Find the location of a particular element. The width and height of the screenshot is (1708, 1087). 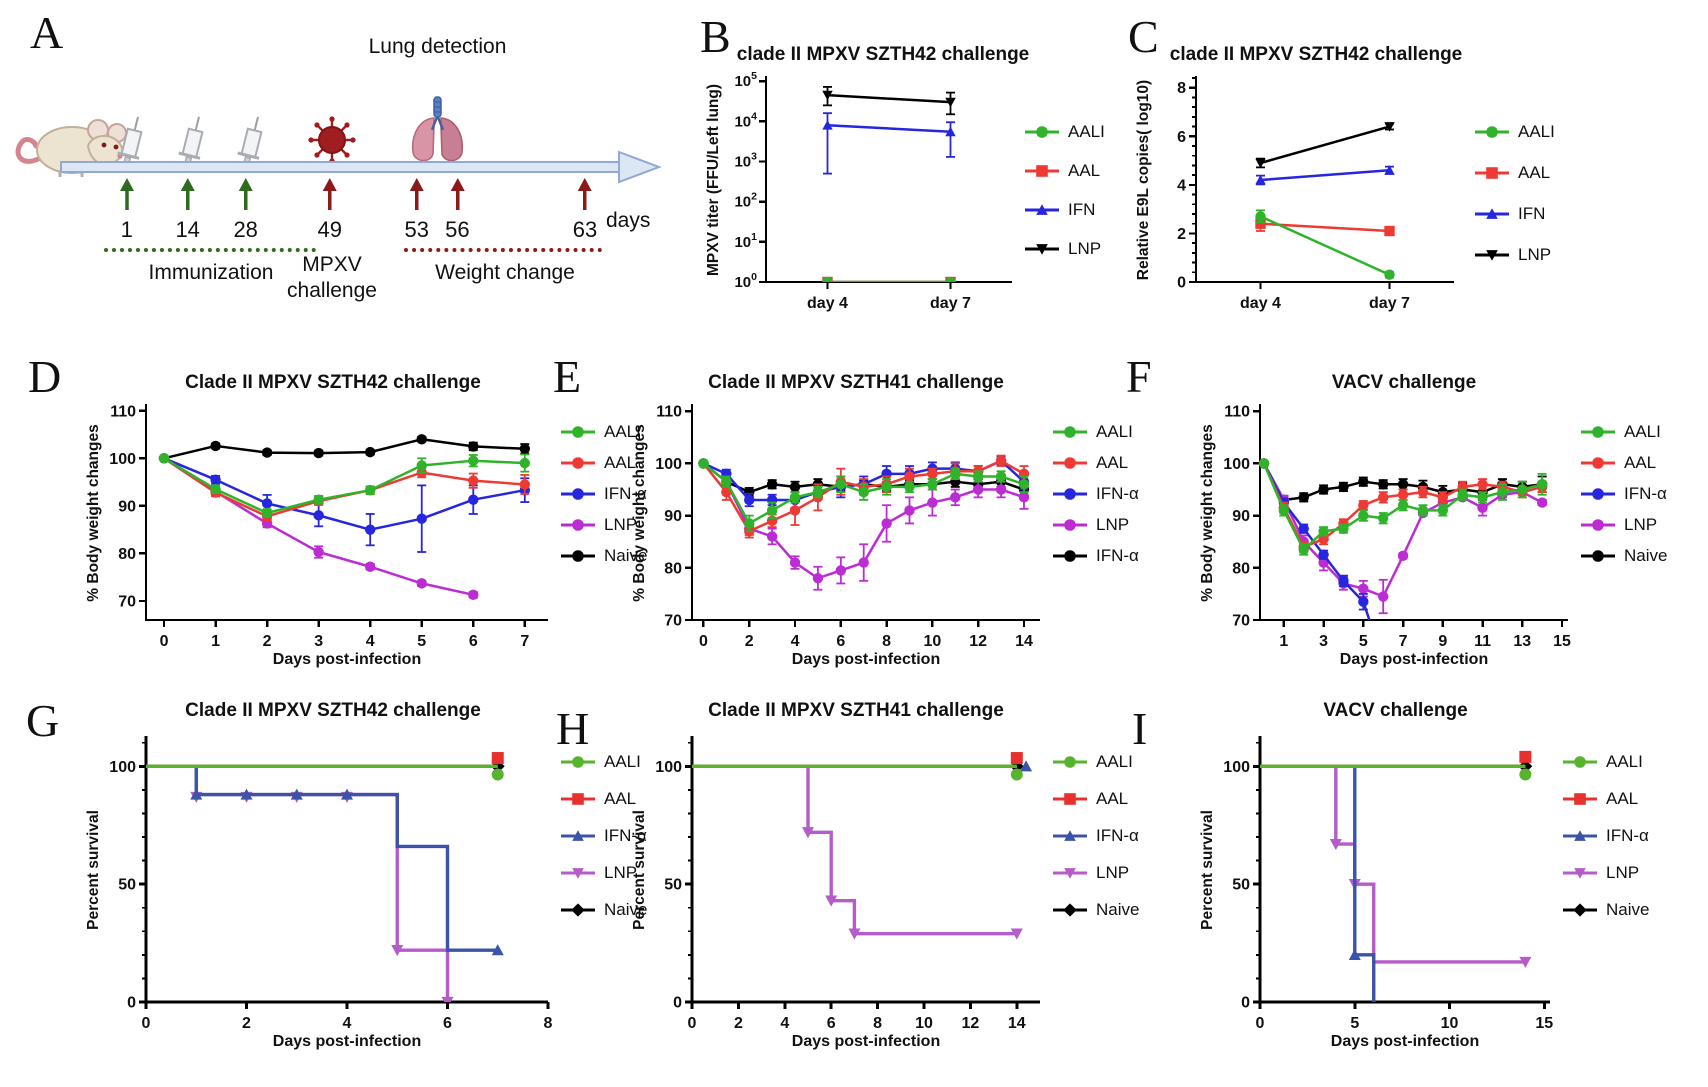

lungs-icon is located at coordinates (437, 129).